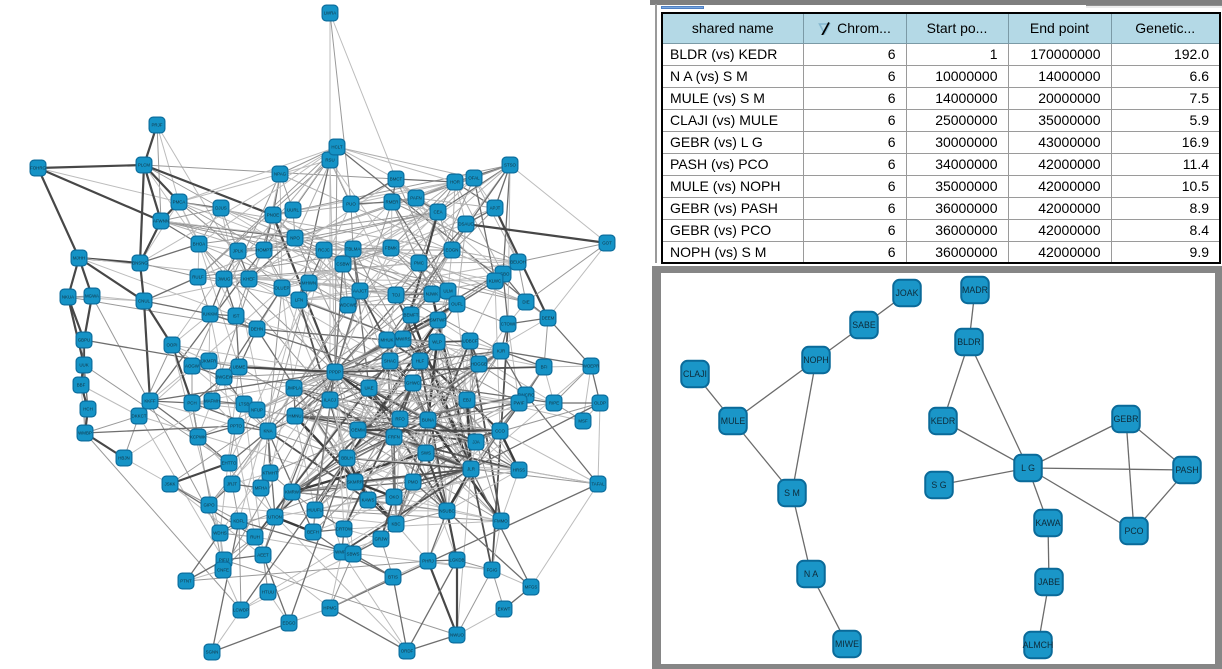 The width and height of the screenshot is (1222, 669). Describe the element at coordinates (92, 296) in the screenshot. I see `svg-text: MGWA` at that location.